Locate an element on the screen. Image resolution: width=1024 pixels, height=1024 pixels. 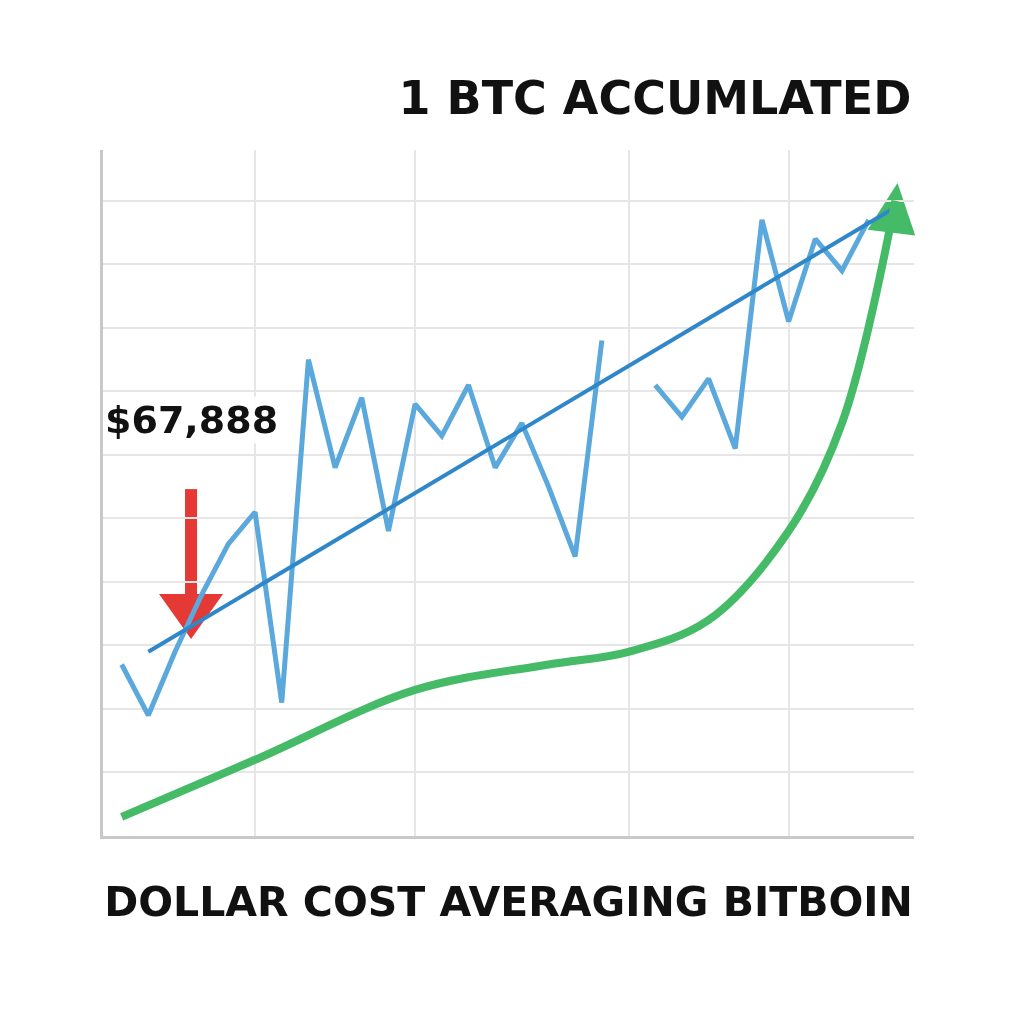
annotation: $67,888 is located at coordinates (192, 420).